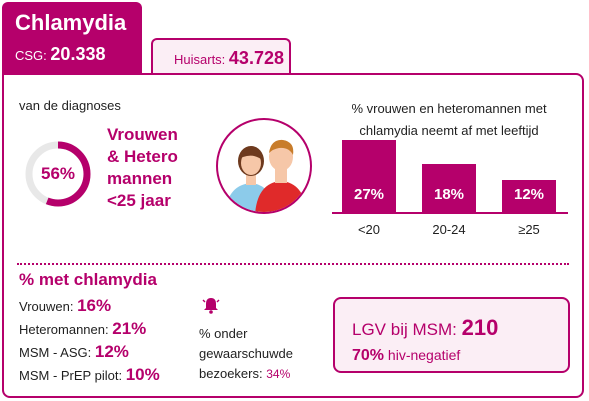 This screenshot has width=589, height=401. Describe the element at coordinates (449, 229) in the screenshot. I see `bar-category-label: 20-24` at that location.